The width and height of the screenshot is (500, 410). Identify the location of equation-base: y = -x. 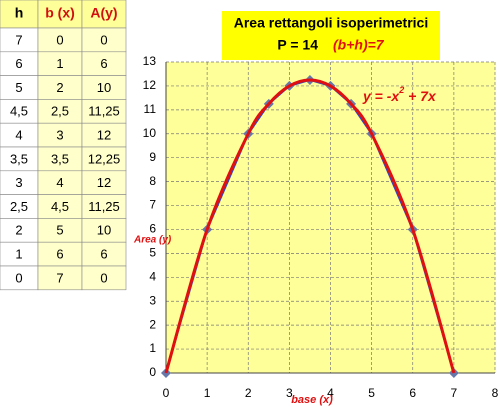
(381, 96).